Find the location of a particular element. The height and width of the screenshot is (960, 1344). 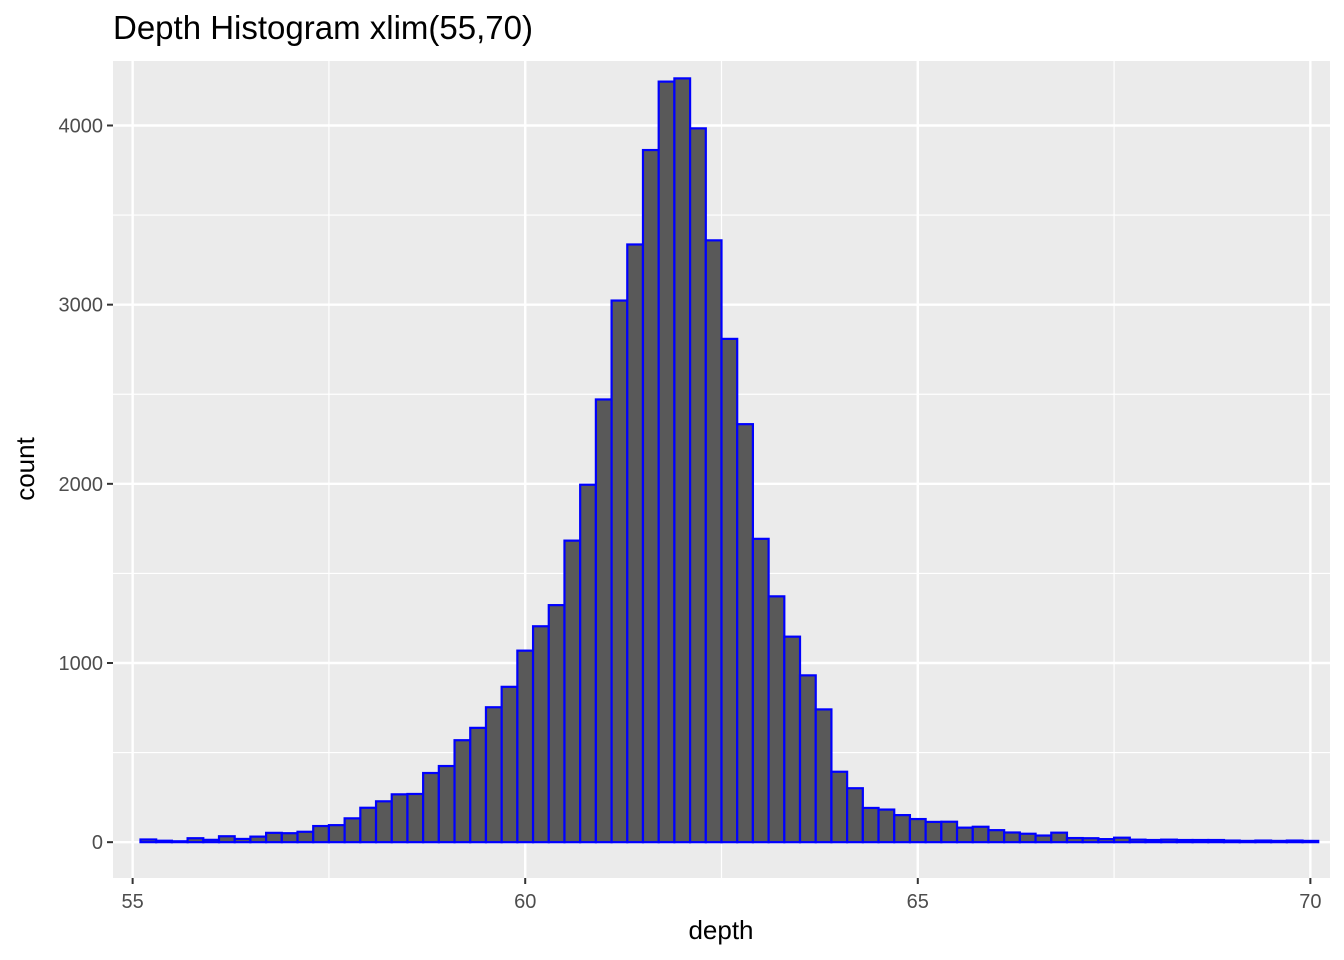

y-tick-label: 0 is located at coordinates (97, 843).